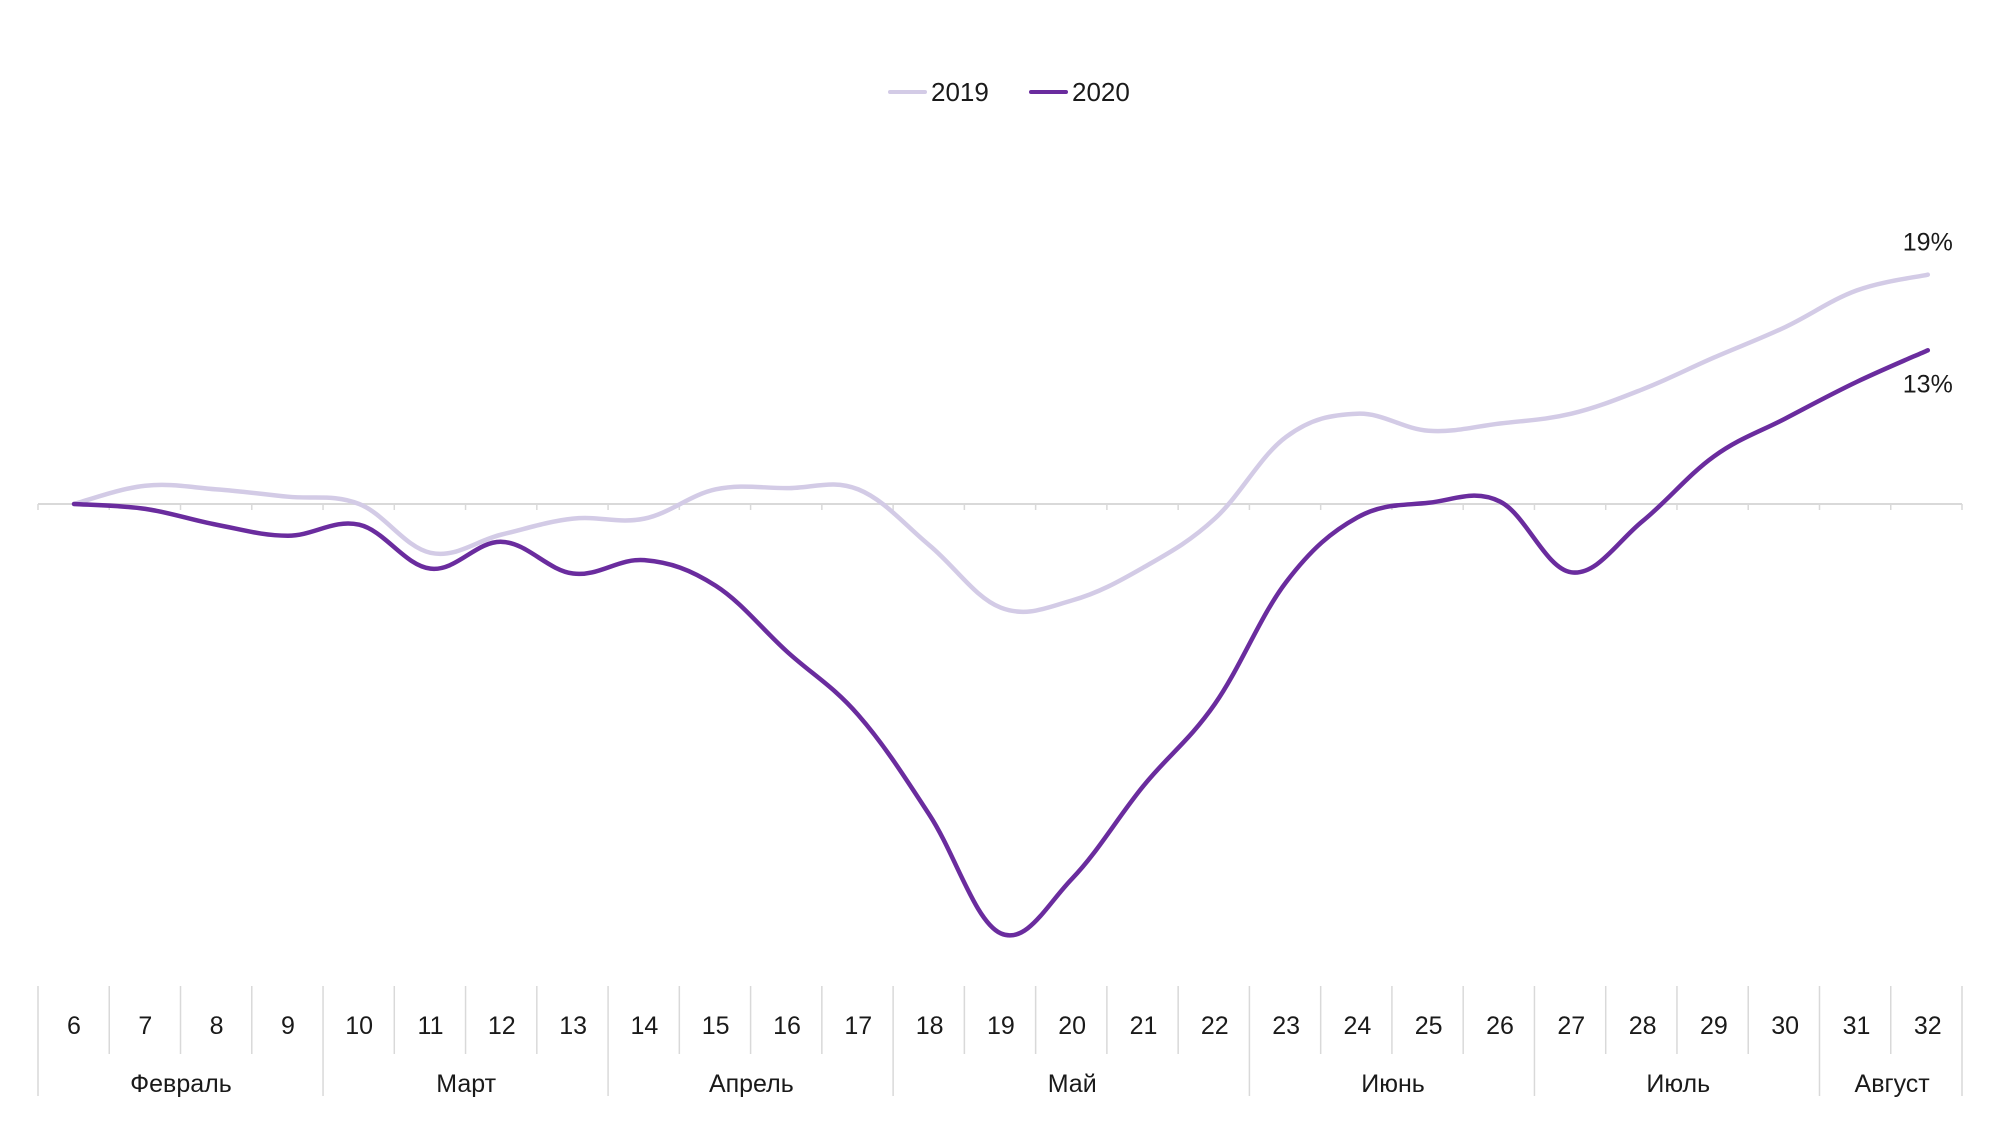 Image resolution: width=2000 pixels, height=1125 pixels. Describe the element at coordinates (930, 1026) in the screenshot. I see `x-tick-label: 18` at that location.